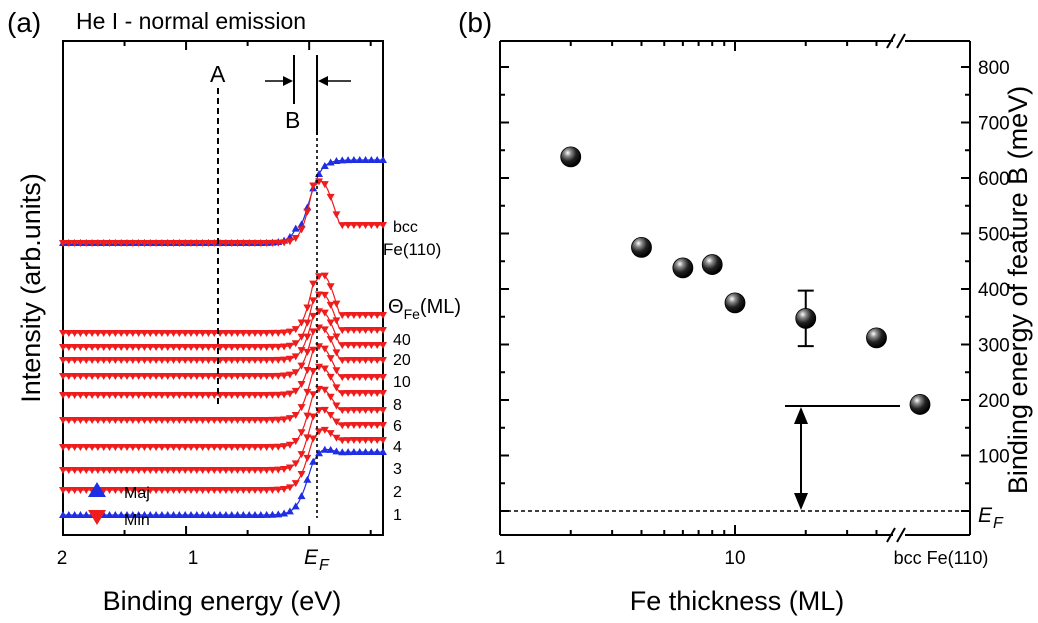  What do you see at coordinates (292, 120) in the screenshot?
I see `feature-b-label: B` at bounding box center [292, 120].